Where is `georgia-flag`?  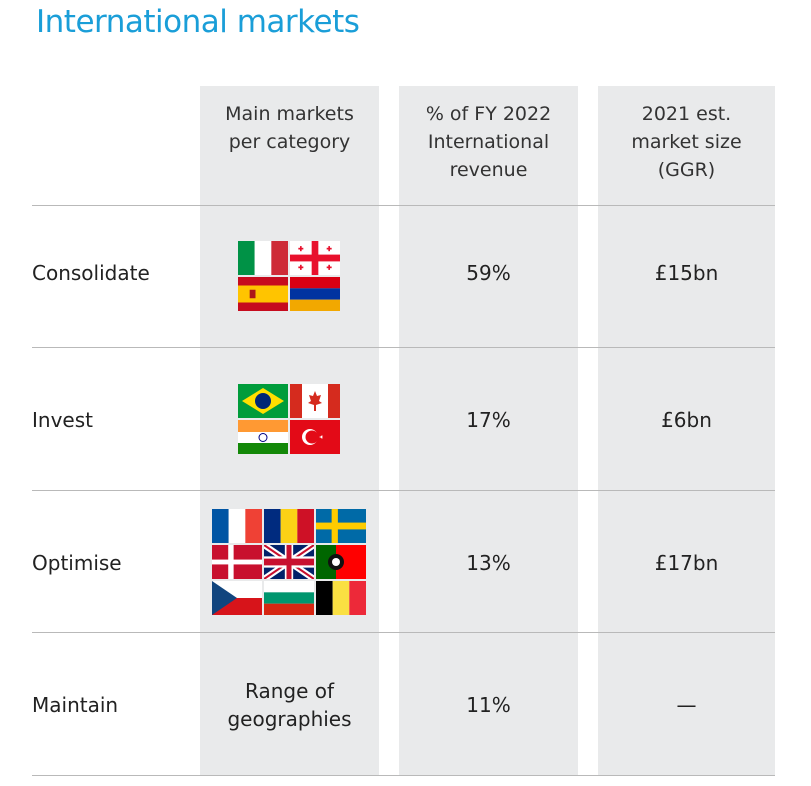 georgia-flag is located at coordinates (315, 258).